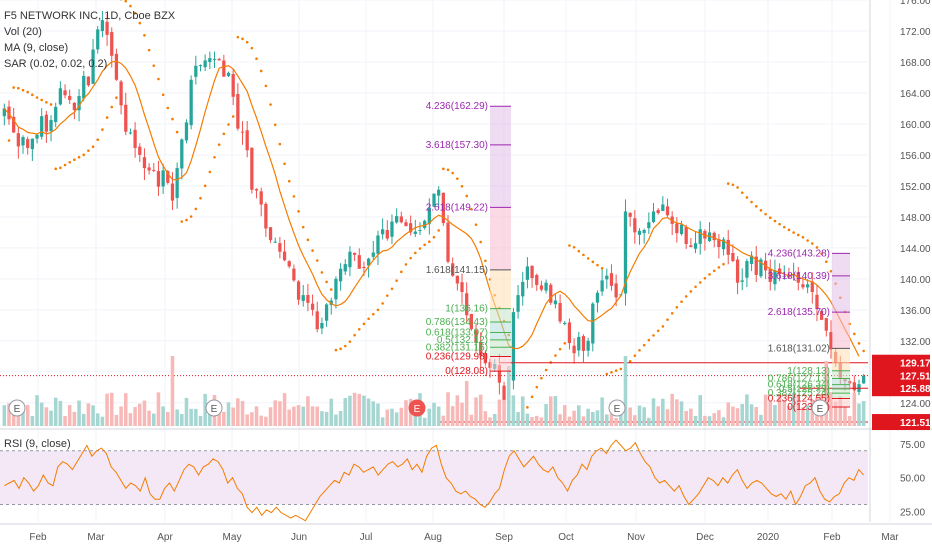  What do you see at coordinates (434, 480) in the screenshot?
I see `rsi-line` at bounding box center [434, 480].